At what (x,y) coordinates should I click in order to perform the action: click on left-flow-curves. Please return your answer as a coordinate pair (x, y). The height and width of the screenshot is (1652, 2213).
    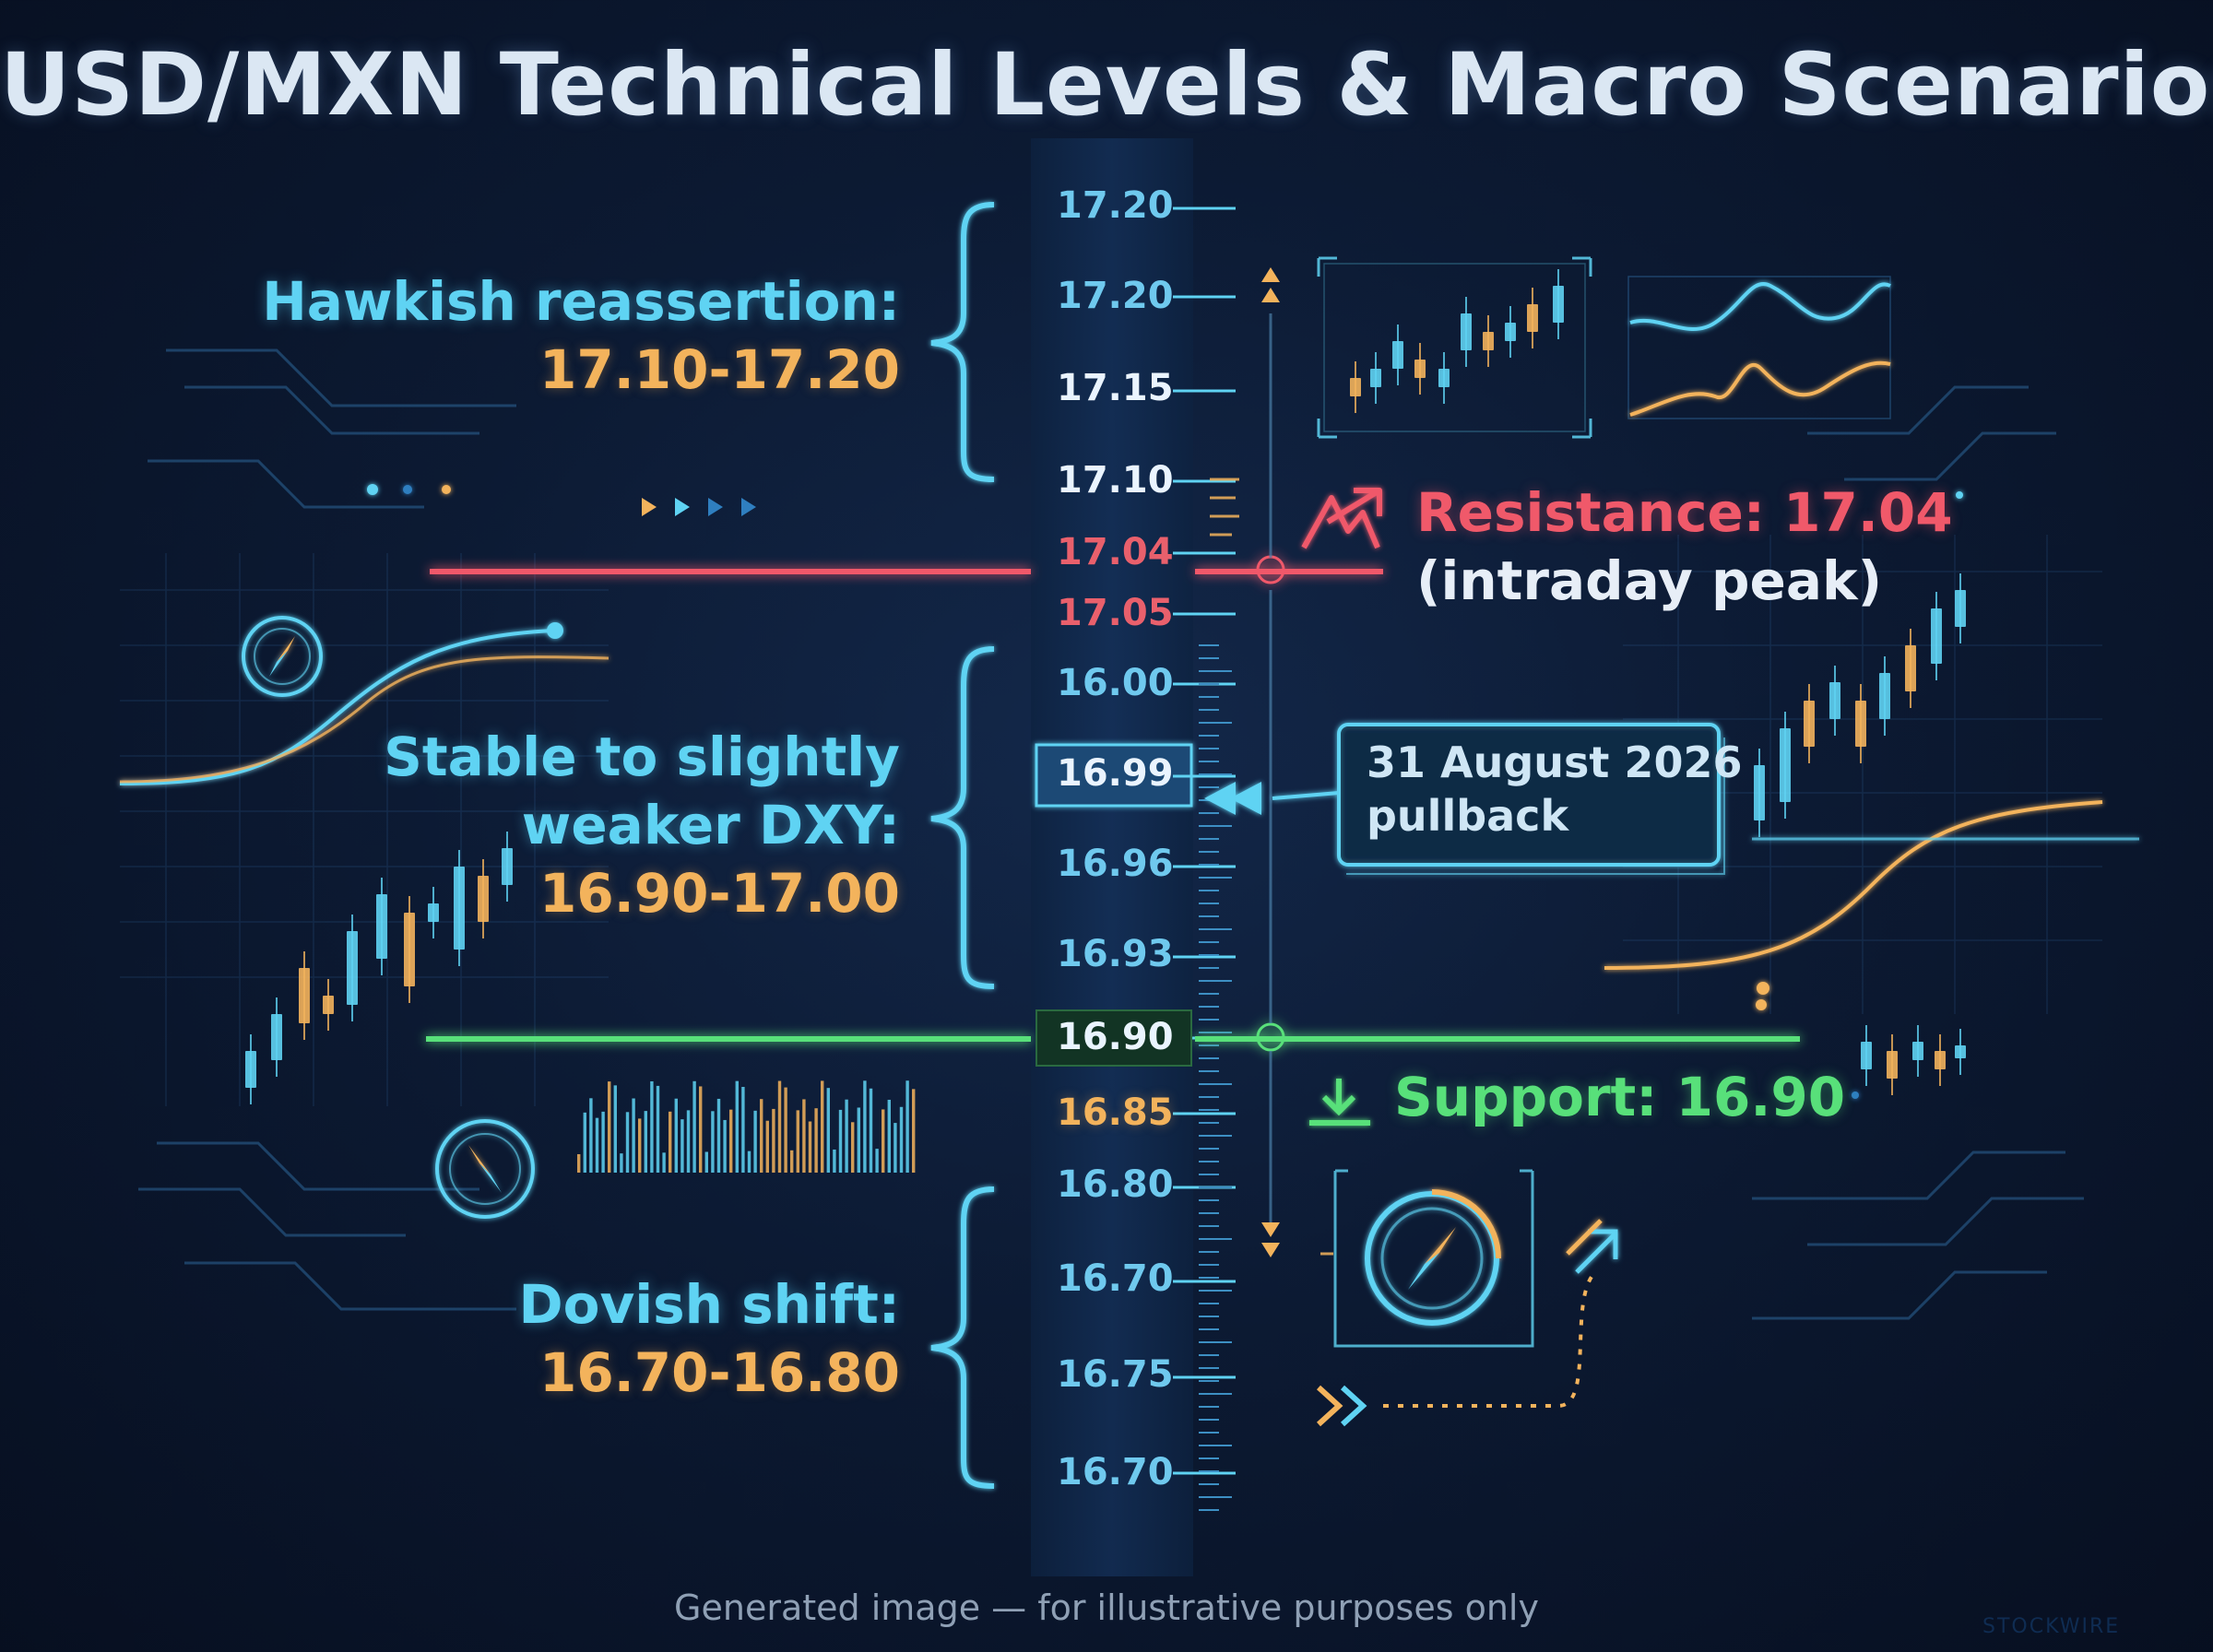
    Looking at the image, I should click on (364, 703).